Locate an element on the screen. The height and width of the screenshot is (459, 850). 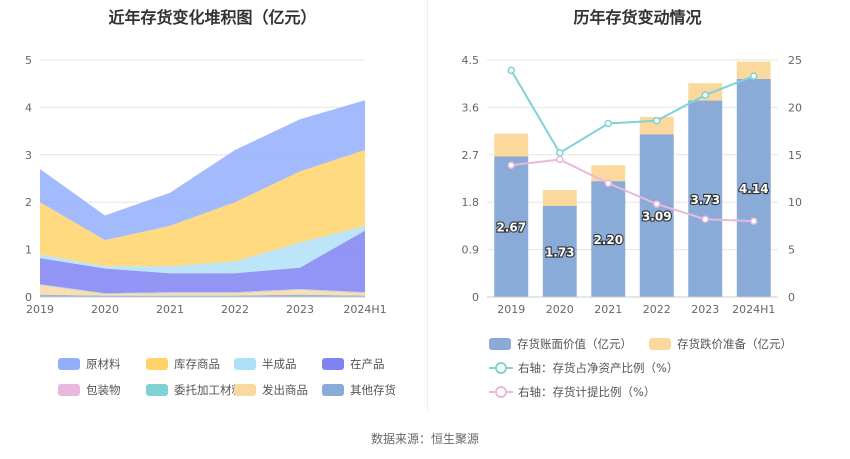
legend-item: 发出商品 is located at coordinates (271, 390).